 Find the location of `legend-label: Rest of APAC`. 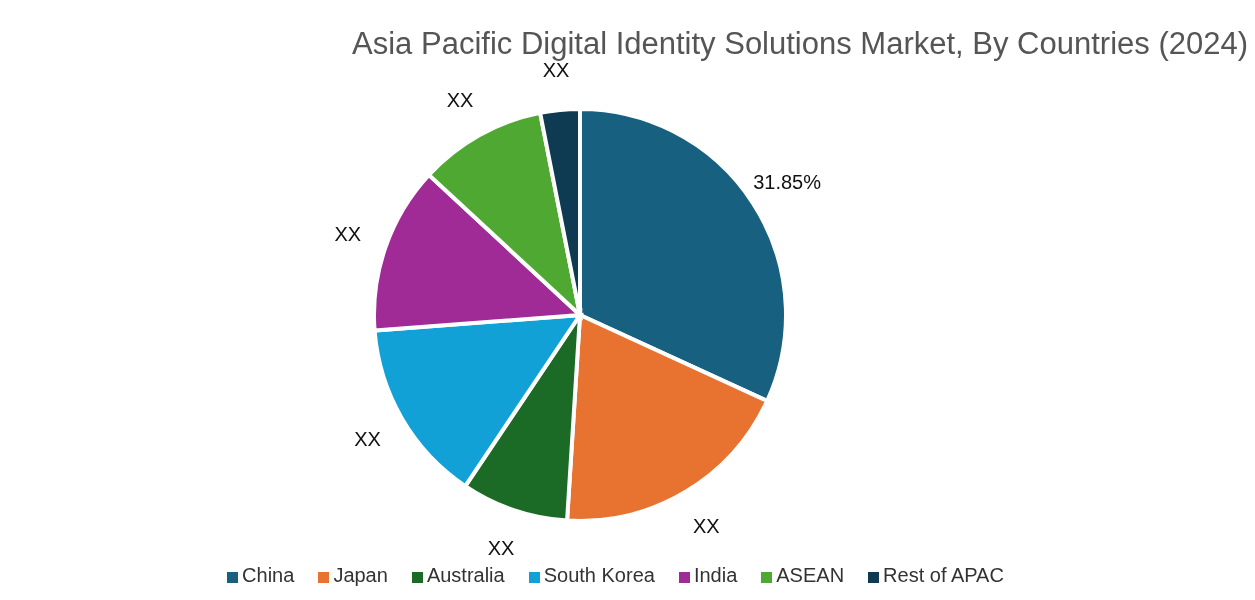

legend-label: Rest of APAC is located at coordinates (943, 575).